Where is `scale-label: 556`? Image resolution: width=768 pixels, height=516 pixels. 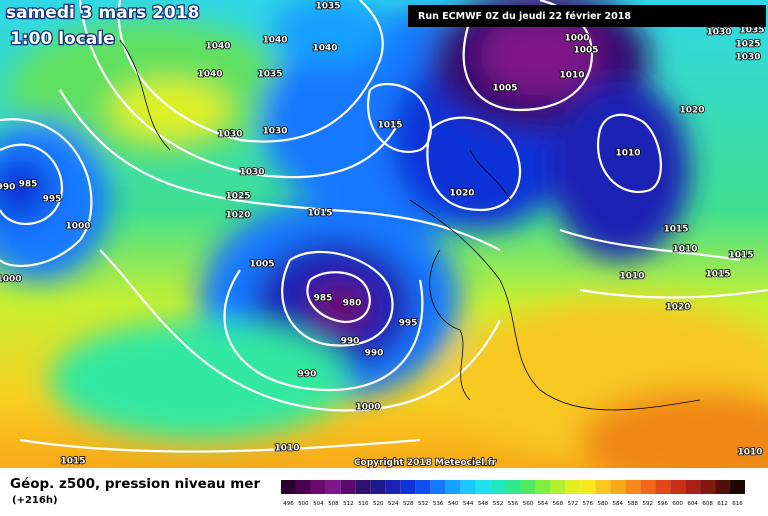 scale-label: 556 is located at coordinates (513, 504).